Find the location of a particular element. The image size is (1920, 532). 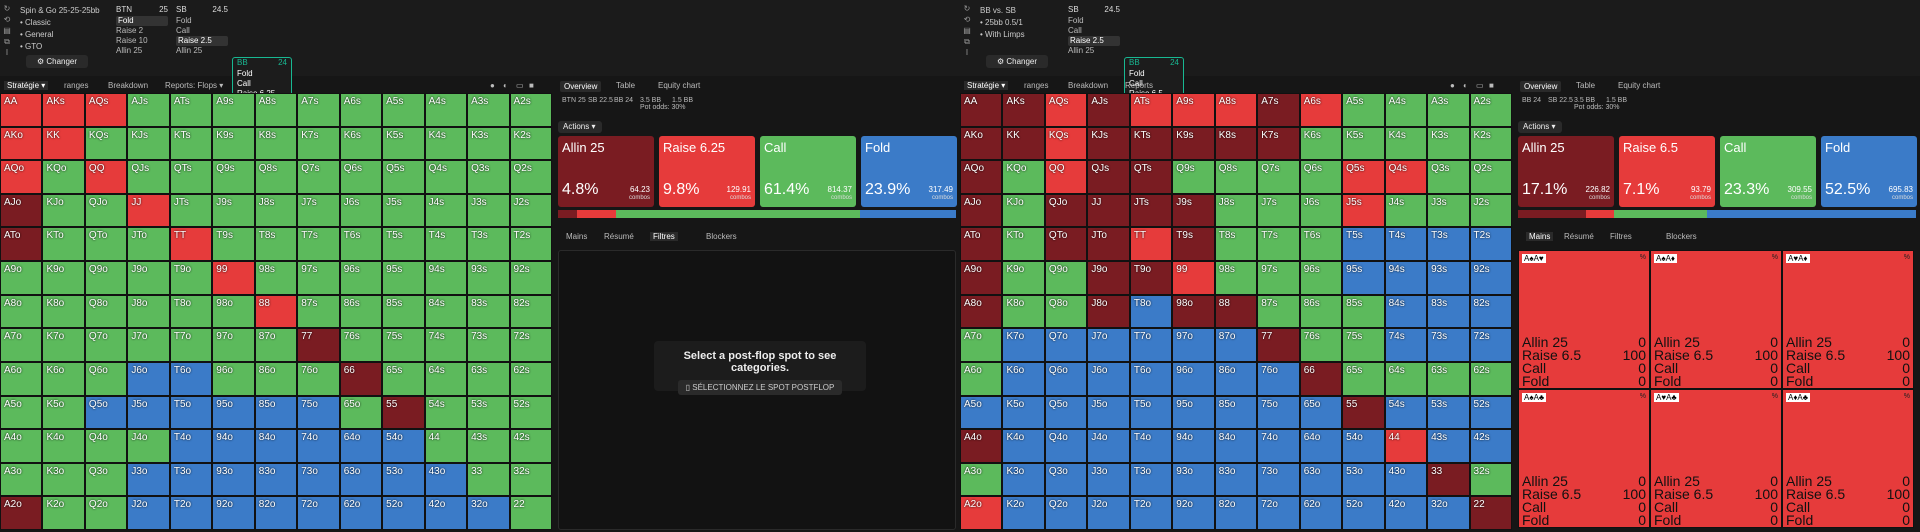

hand-cell: 82o is located at coordinates (1236, 513).